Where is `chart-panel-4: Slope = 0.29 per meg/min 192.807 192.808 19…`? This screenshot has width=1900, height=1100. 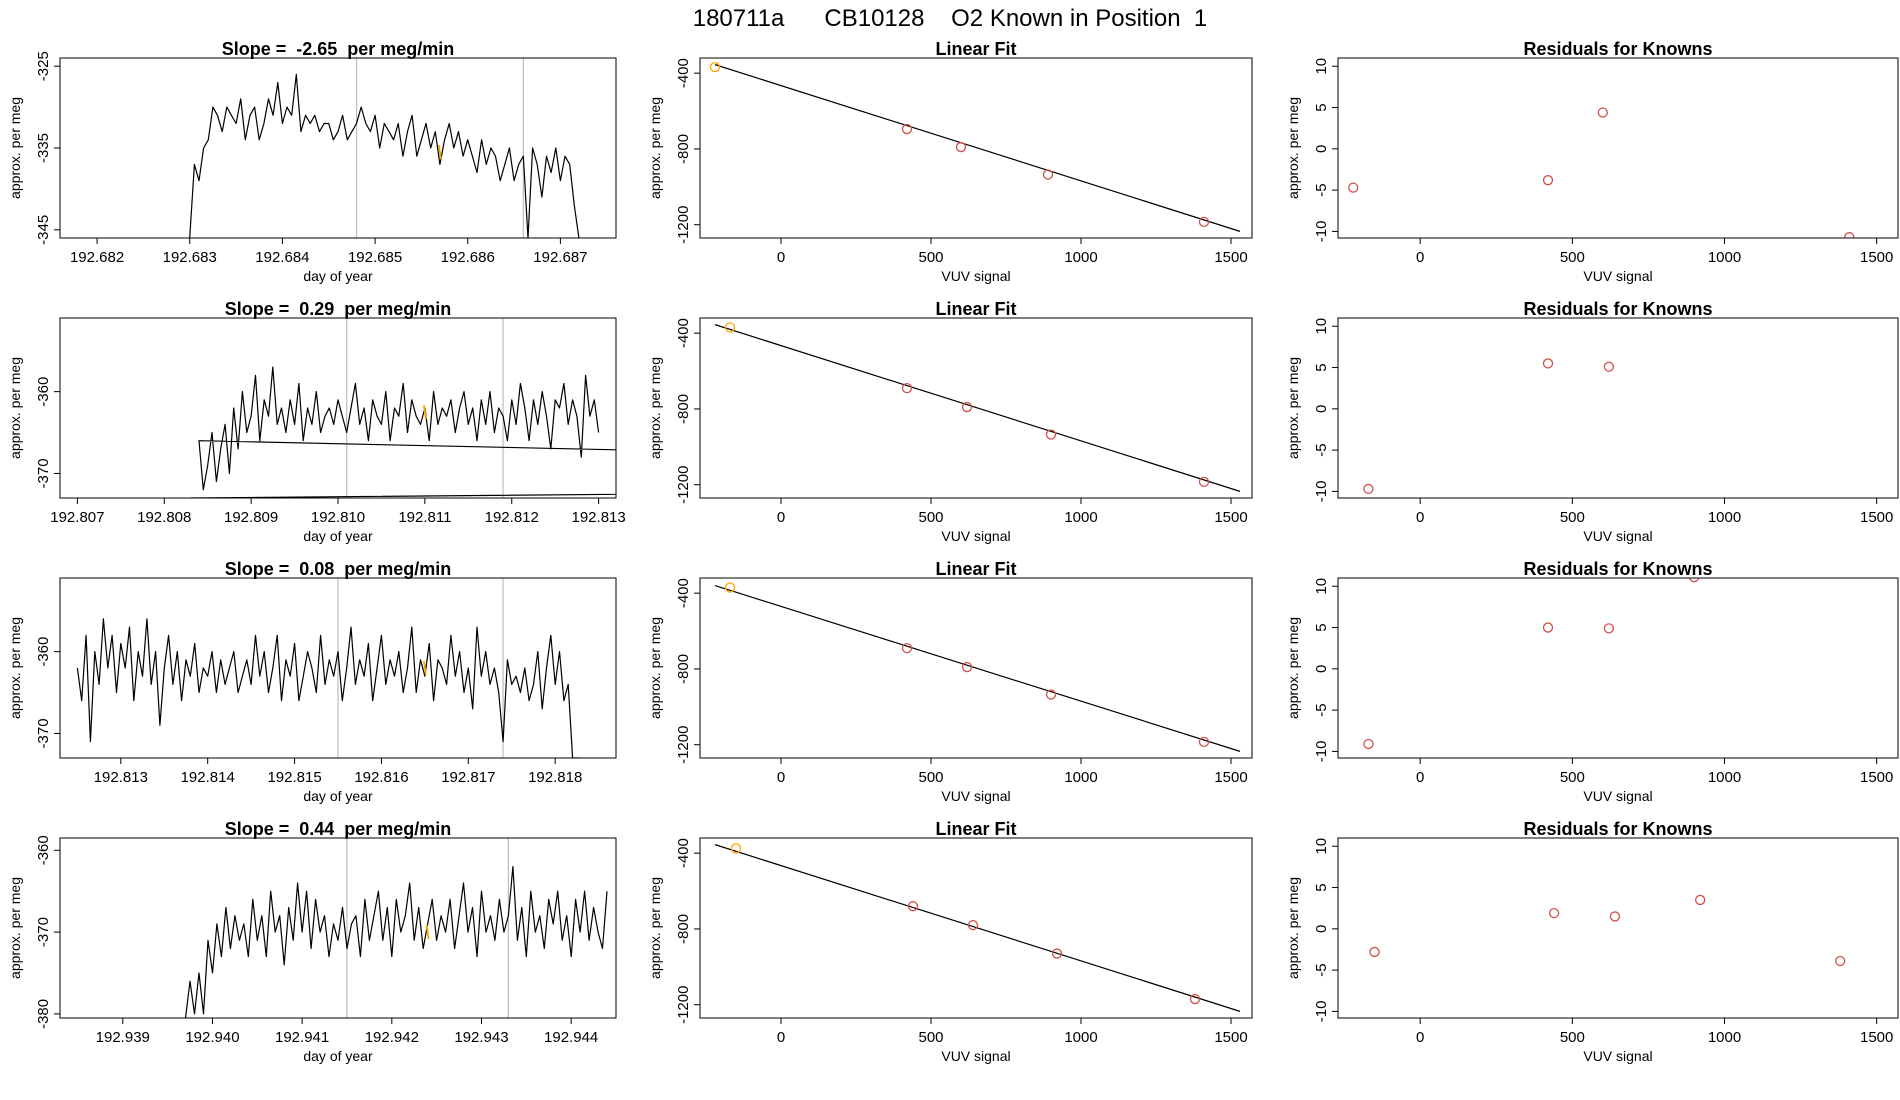
chart-panel-4: Slope = 0.29 per meg/min 192.807 192.808 19… is located at coordinates (316, 421).